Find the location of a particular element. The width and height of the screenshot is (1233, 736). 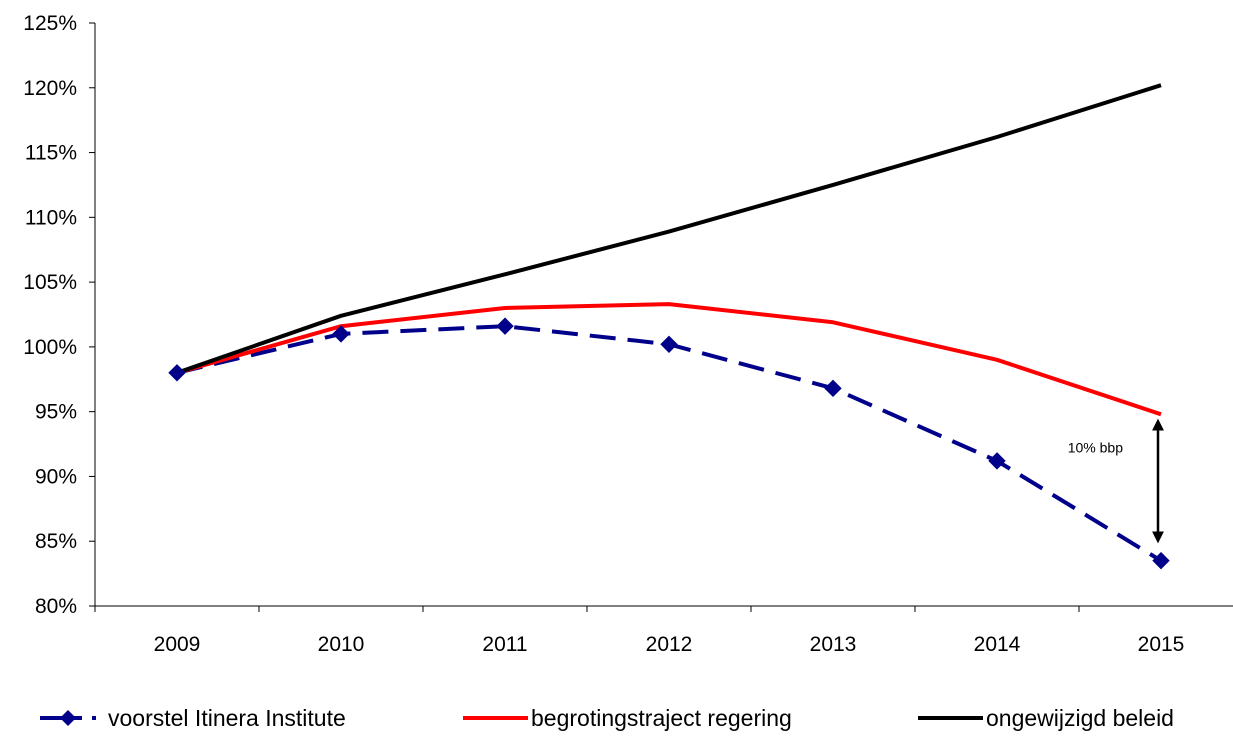

legend-item-3: ongewijzigd beleid is located at coordinates (1046, 718).